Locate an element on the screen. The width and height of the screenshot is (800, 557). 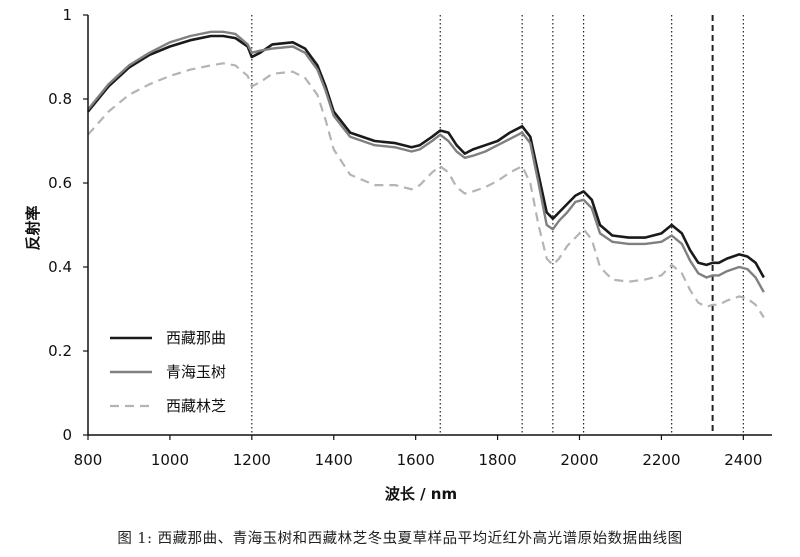
x-tick-label: 2000 is located at coordinates (579, 460).